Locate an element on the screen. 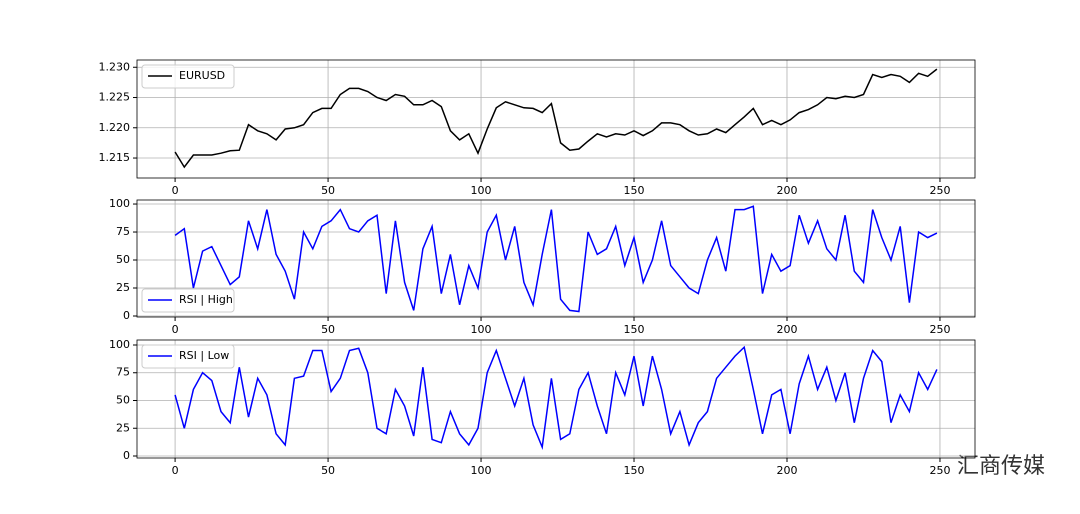  y-tick-label: 1.220 is located at coordinates (115, 127).